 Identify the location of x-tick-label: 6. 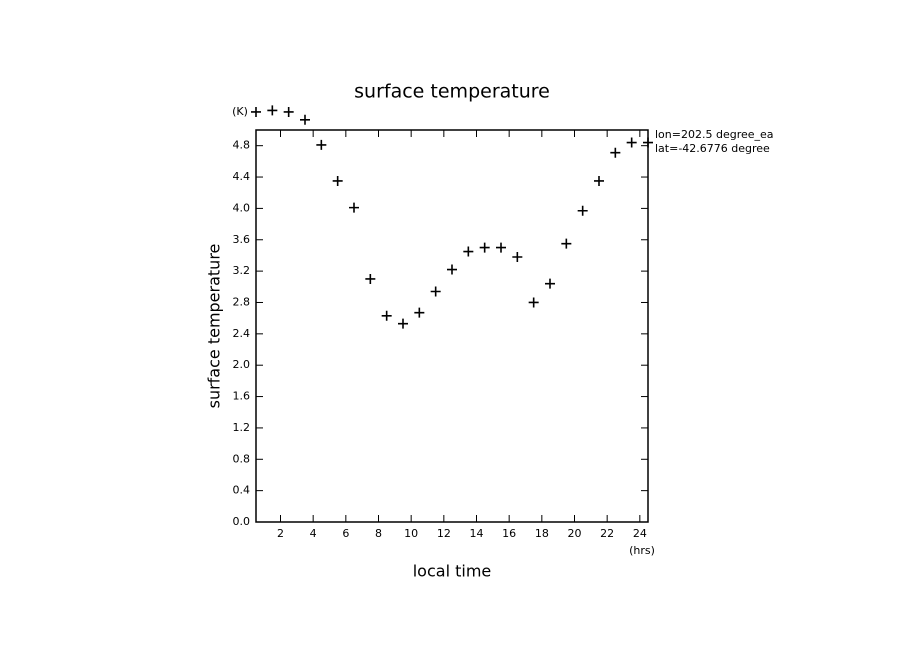
(345, 533).